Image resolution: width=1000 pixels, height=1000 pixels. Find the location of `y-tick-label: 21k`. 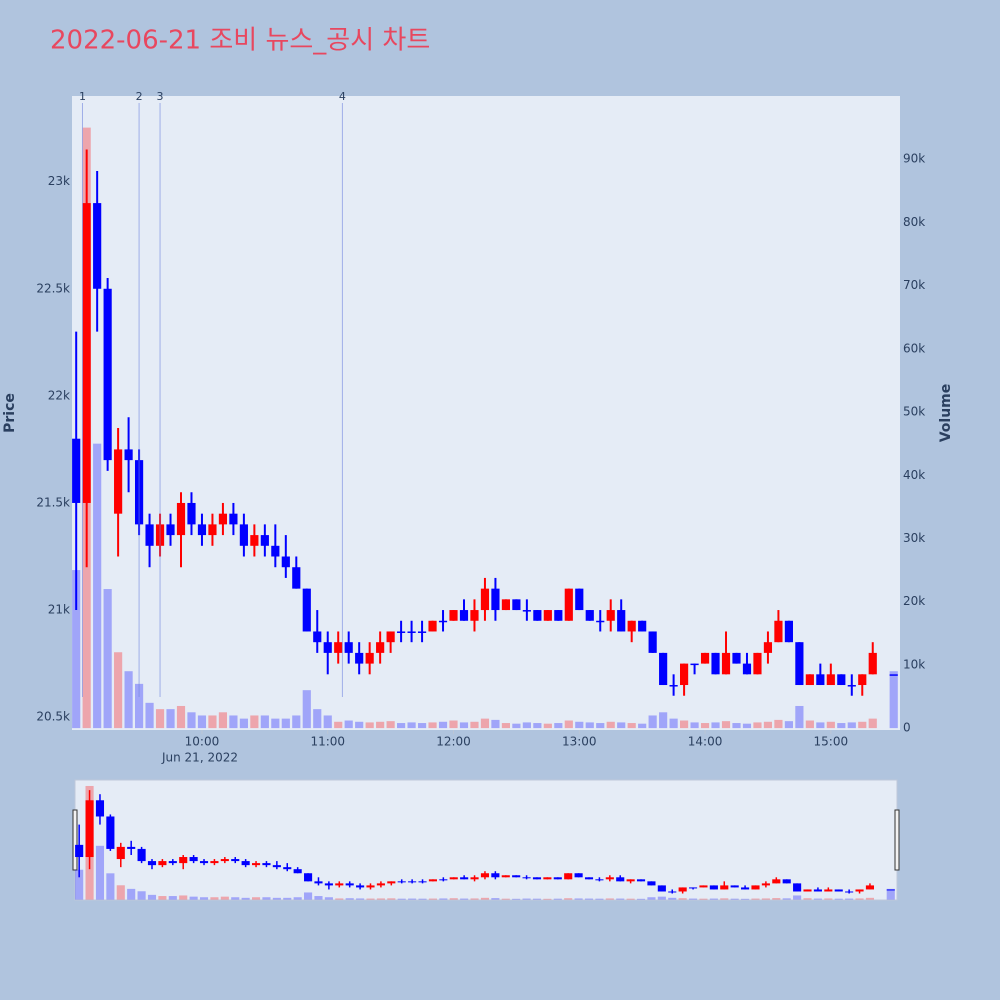

y-tick-label: 21k is located at coordinates (59, 610).